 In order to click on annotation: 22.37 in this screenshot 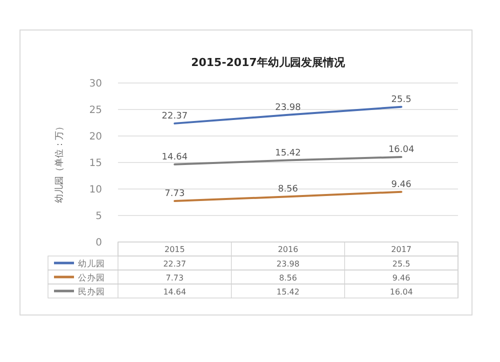, I will do `click(175, 116)`.